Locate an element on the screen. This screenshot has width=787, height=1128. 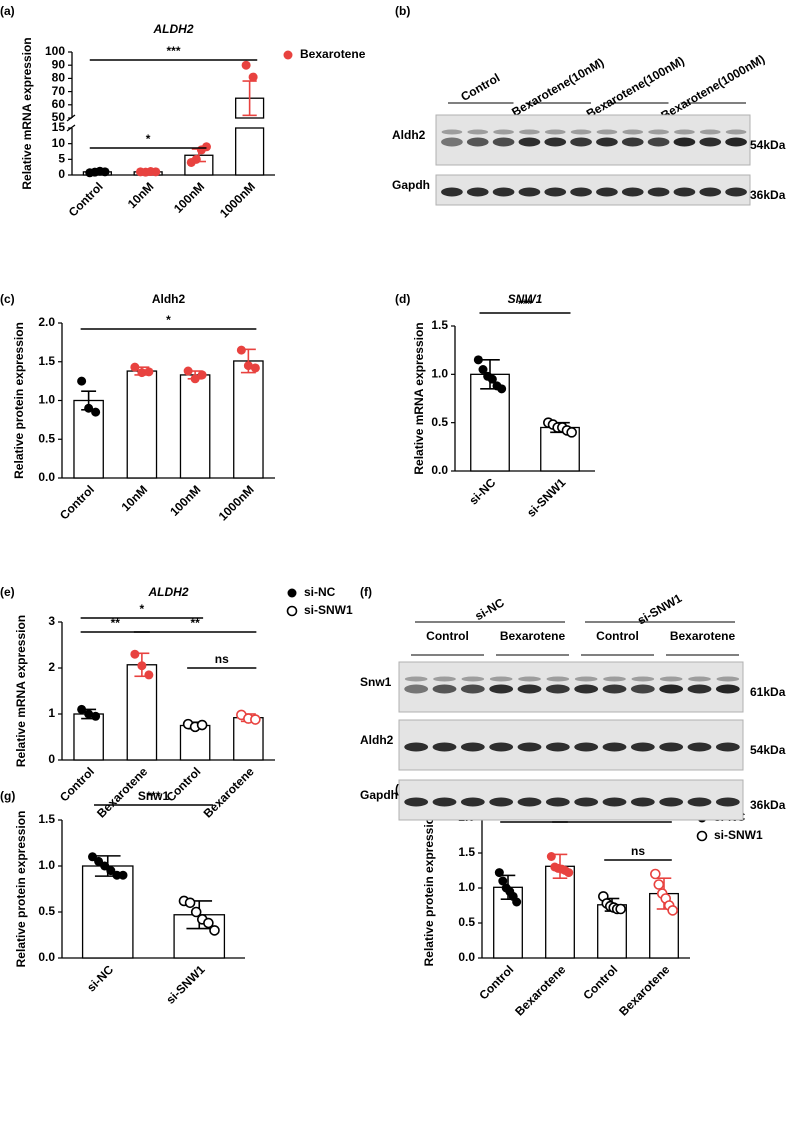
blot-row-label: Aldh2 is located at coordinates (409, 135).